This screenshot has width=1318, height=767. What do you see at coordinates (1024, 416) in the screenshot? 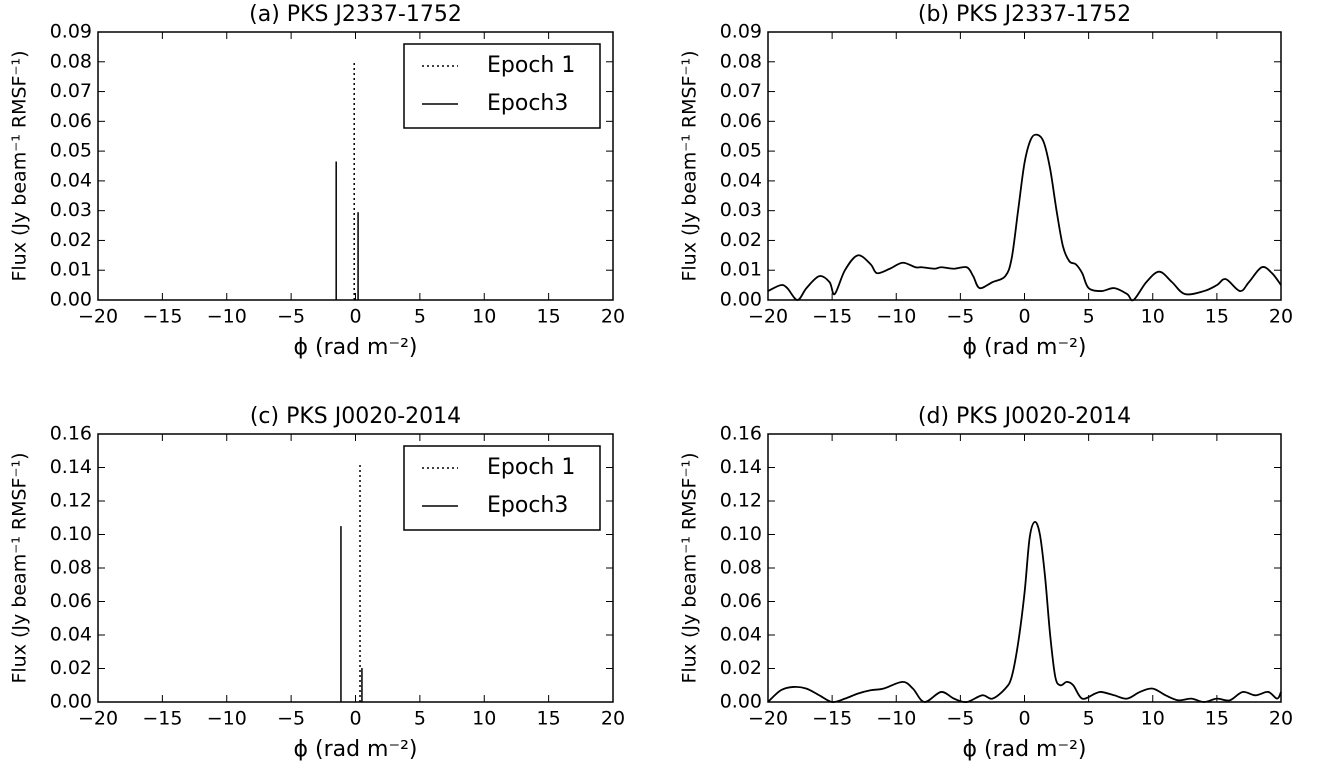
I see `panel-title: (d) PKS J0020-2014` at bounding box center [1024, 416].